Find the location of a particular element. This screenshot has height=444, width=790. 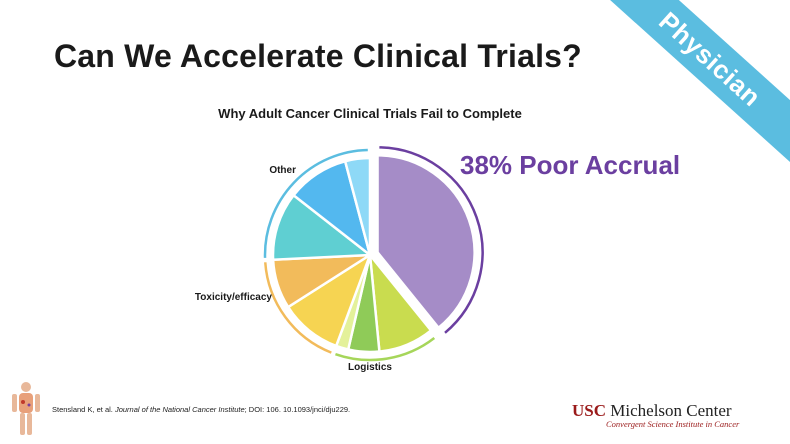

group-label-3: Other is located at coordinates (282, 170).